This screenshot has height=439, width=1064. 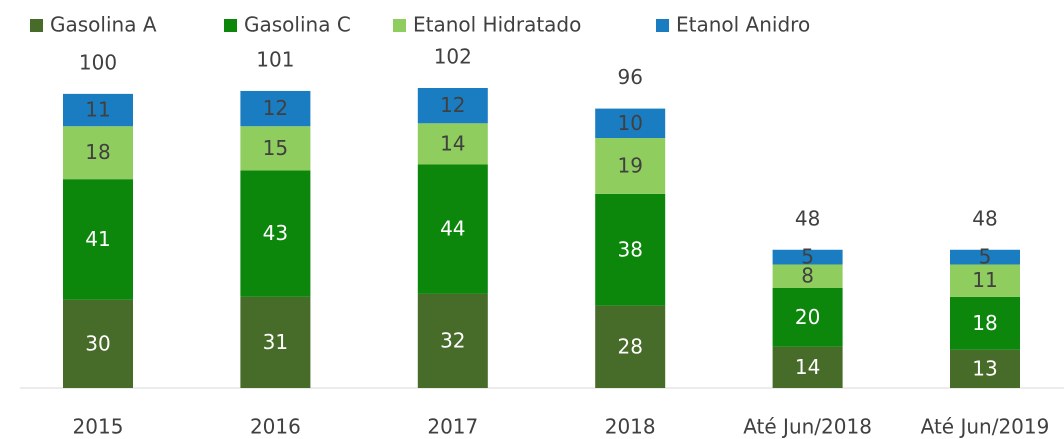 I want to click on data-label: 41, so click(x=97, y=239).